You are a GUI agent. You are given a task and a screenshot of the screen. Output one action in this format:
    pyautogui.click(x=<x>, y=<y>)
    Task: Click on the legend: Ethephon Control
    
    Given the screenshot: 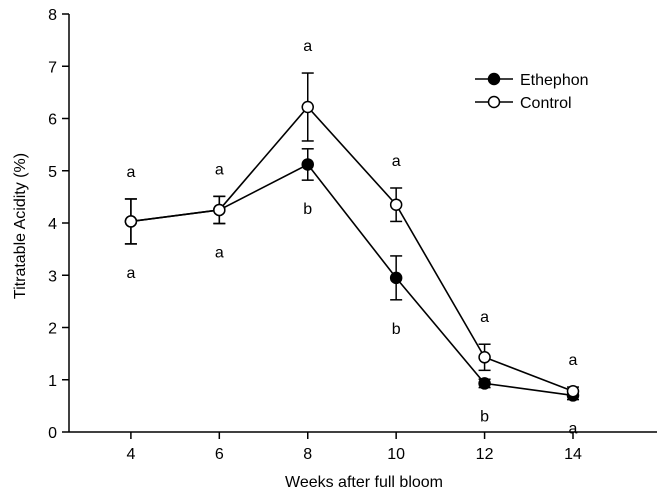 What is the action you would take?
    pyautogui.click(x=532, y=92)
    